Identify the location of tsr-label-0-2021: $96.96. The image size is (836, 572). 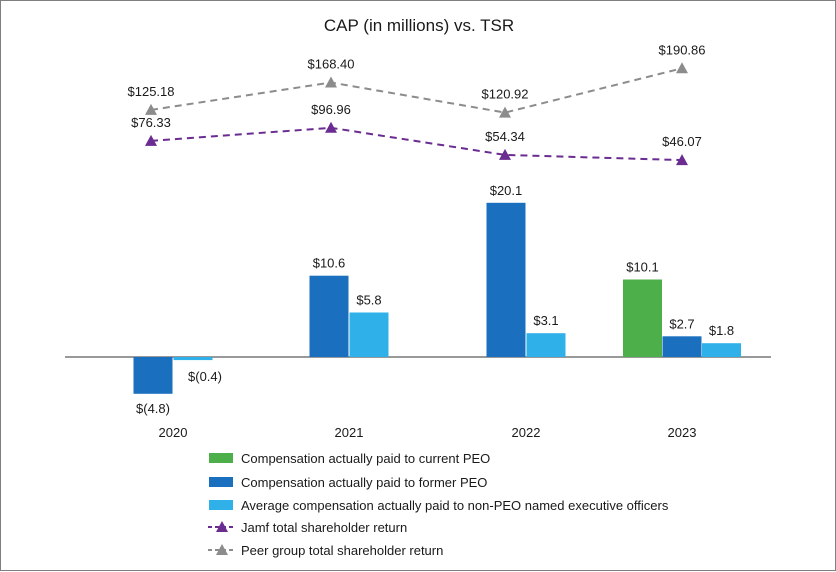
(331, 109).